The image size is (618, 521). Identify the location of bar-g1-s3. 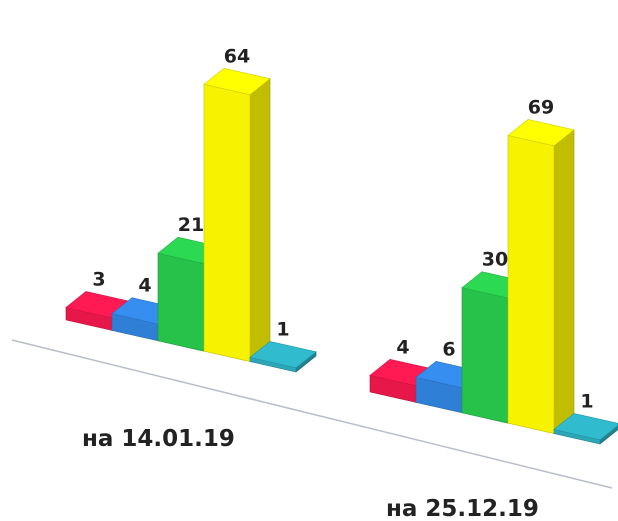
(541, 277).